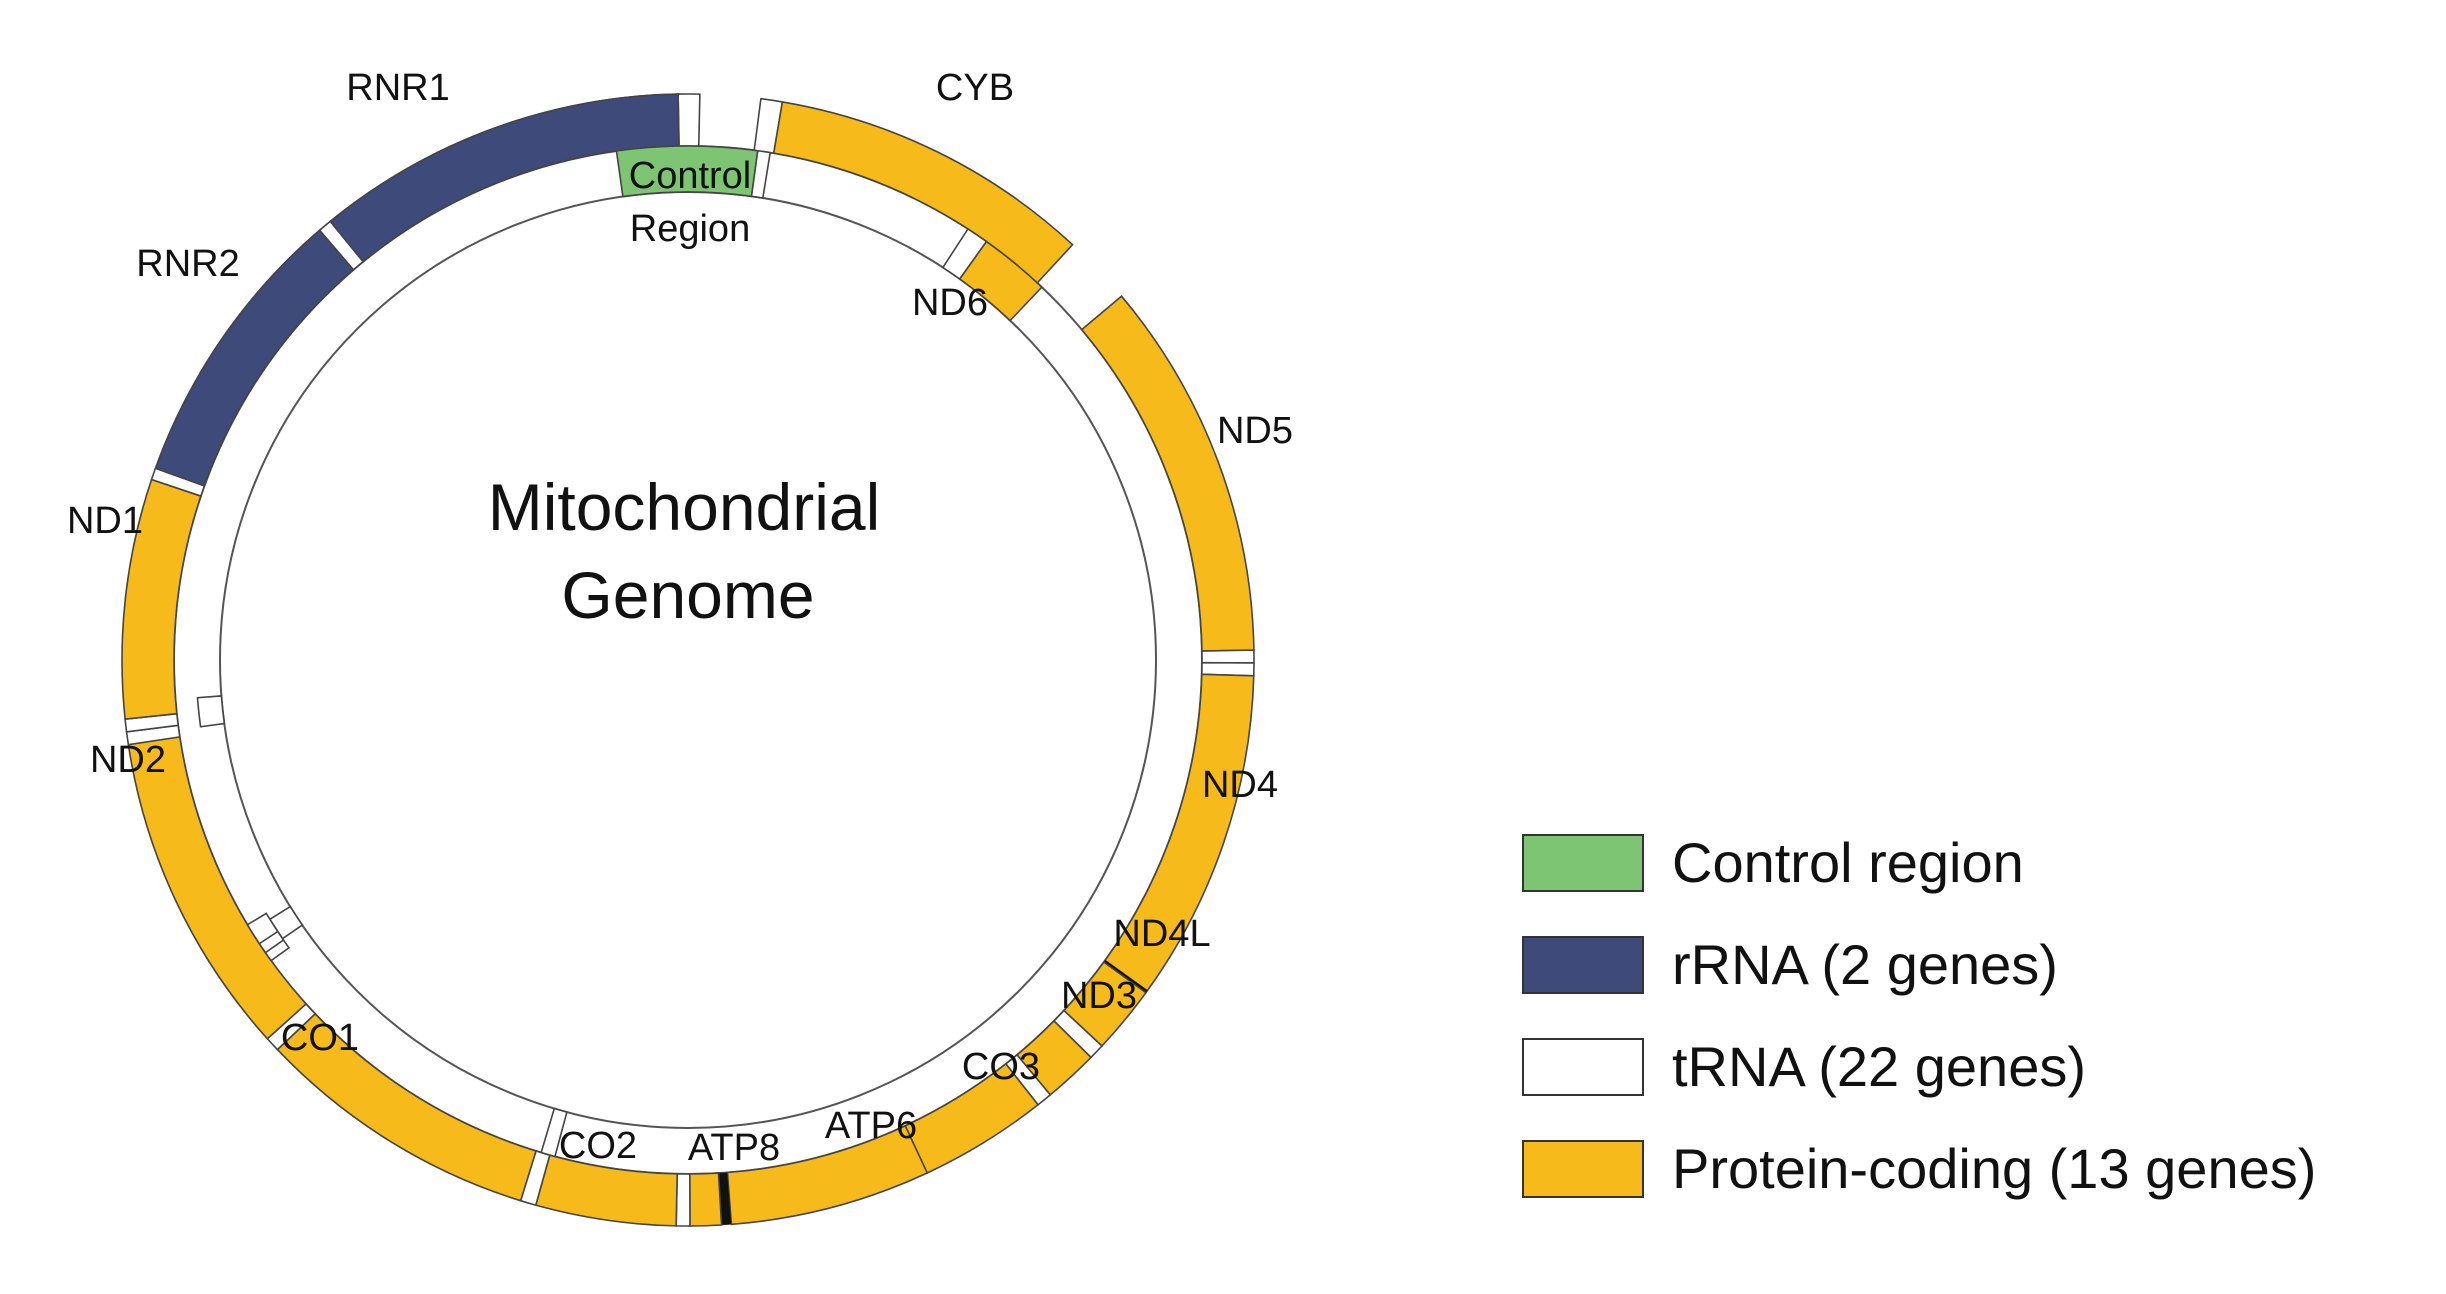 The width and height of the screenshot is (2446, 1294). What do you see at coordinates (950, 303) in the screenshot?
I see `gene-label-nd6: ND6` at bounding box center [950, 303].